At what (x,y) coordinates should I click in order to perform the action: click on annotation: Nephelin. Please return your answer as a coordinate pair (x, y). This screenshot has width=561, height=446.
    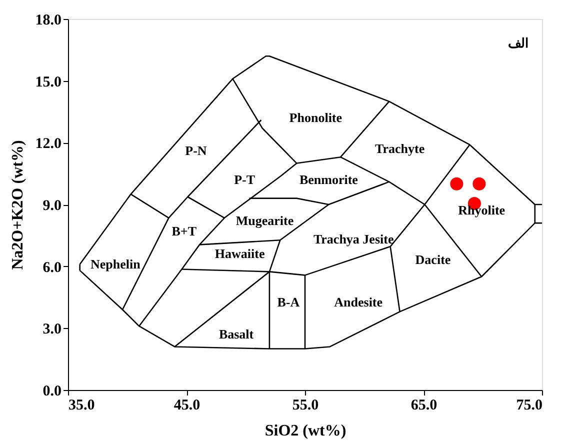
    Looking at the image, I should click on (116, 264).